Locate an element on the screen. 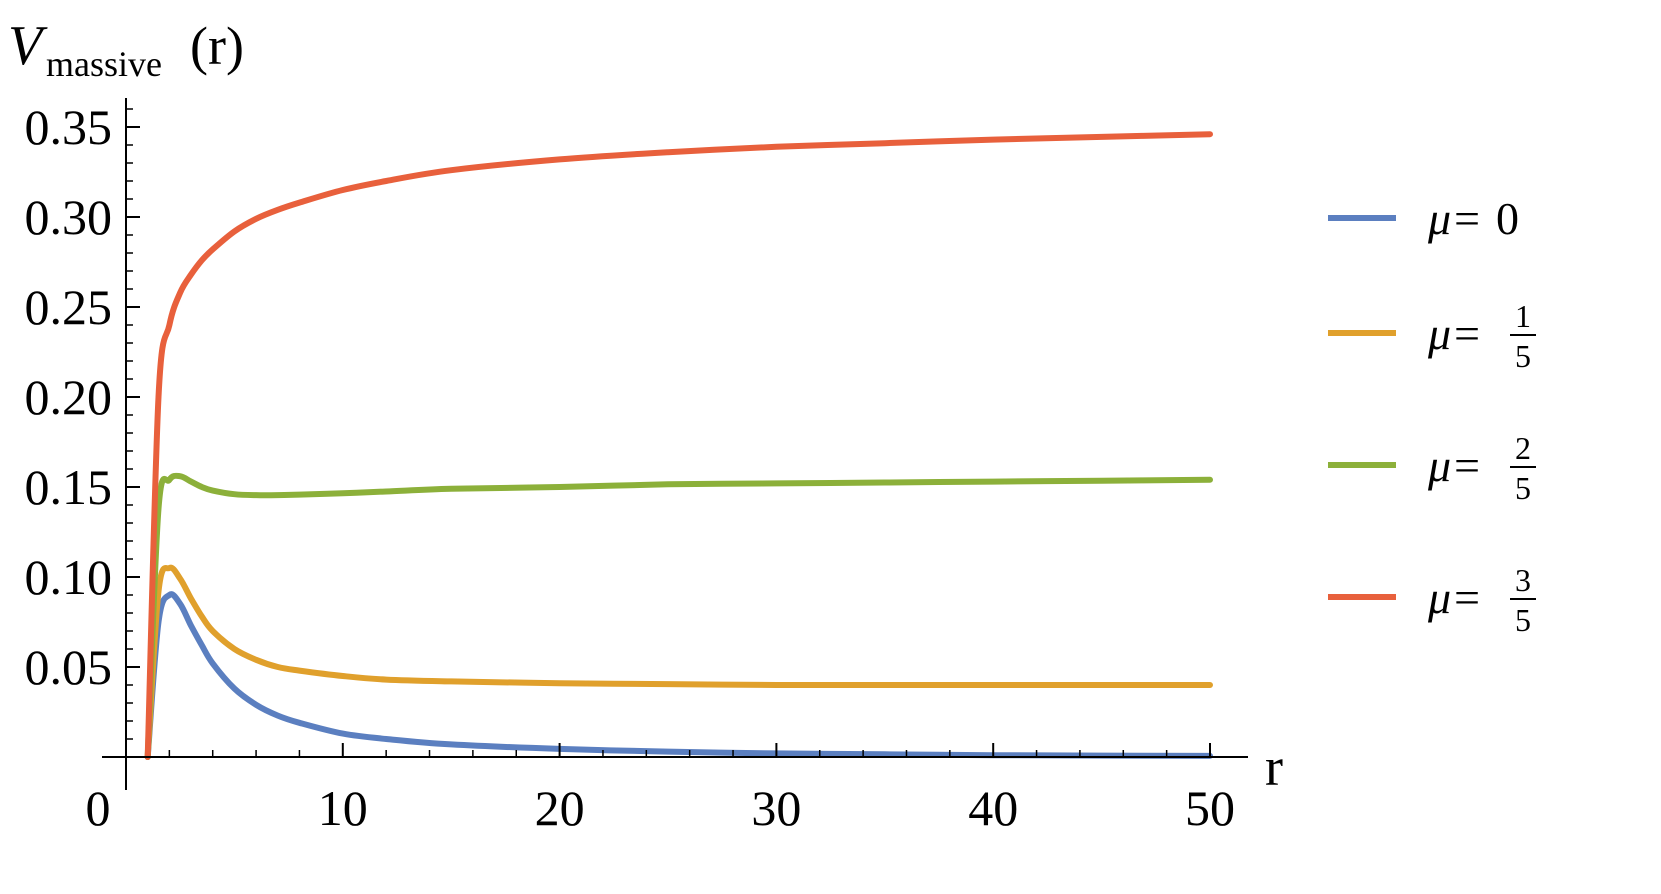 The image size is (1661, 894). legend-item: μ= 0 is located at coordinates (1423, 218).